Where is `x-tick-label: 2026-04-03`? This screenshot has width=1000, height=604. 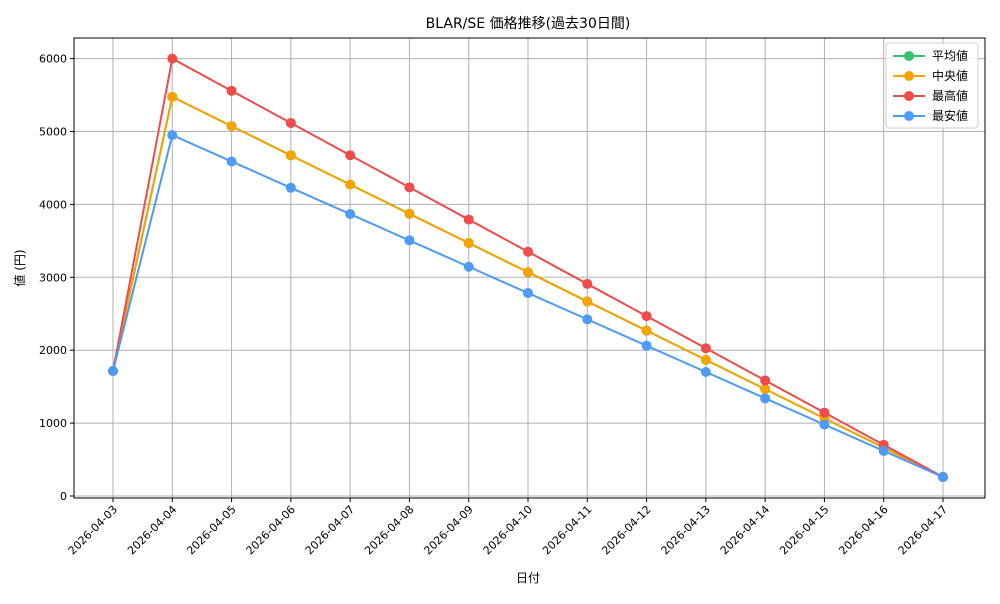
x-tick-label: 2026-04-03 is located at coordinates (93, 530).